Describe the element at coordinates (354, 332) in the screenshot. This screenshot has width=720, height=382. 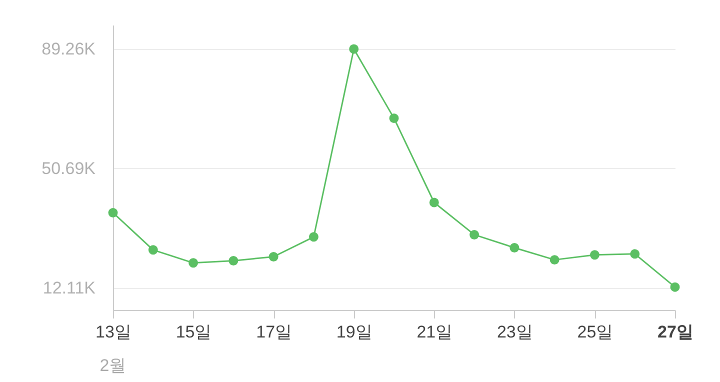
I see `x-tick-label: 19일` at that location.